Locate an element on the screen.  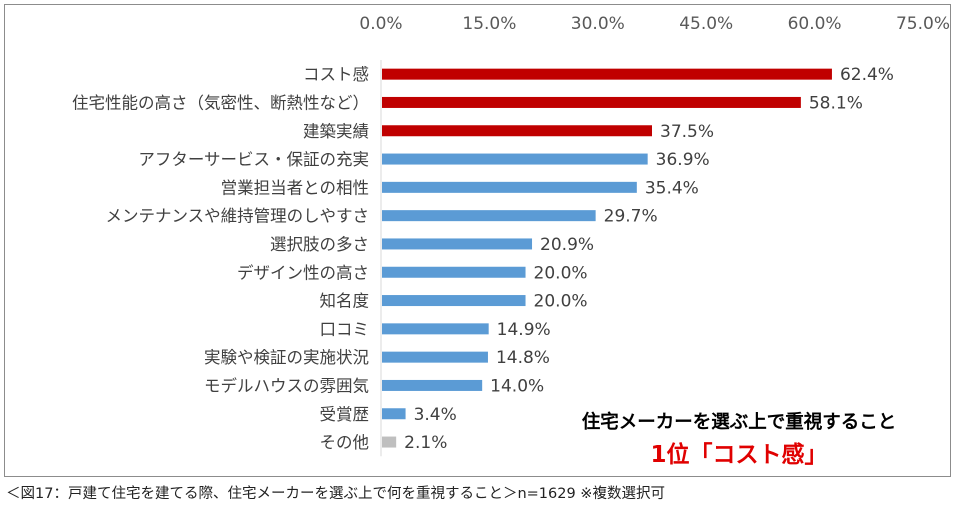
category-label: モデルハウスの雰囲気 is located at coordinates (286, 385).